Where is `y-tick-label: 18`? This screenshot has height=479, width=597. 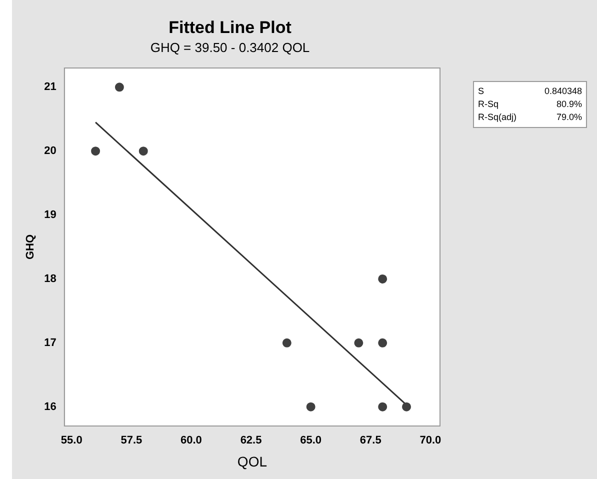
y-tick-label: 18 is located at coordinates (50, 278).